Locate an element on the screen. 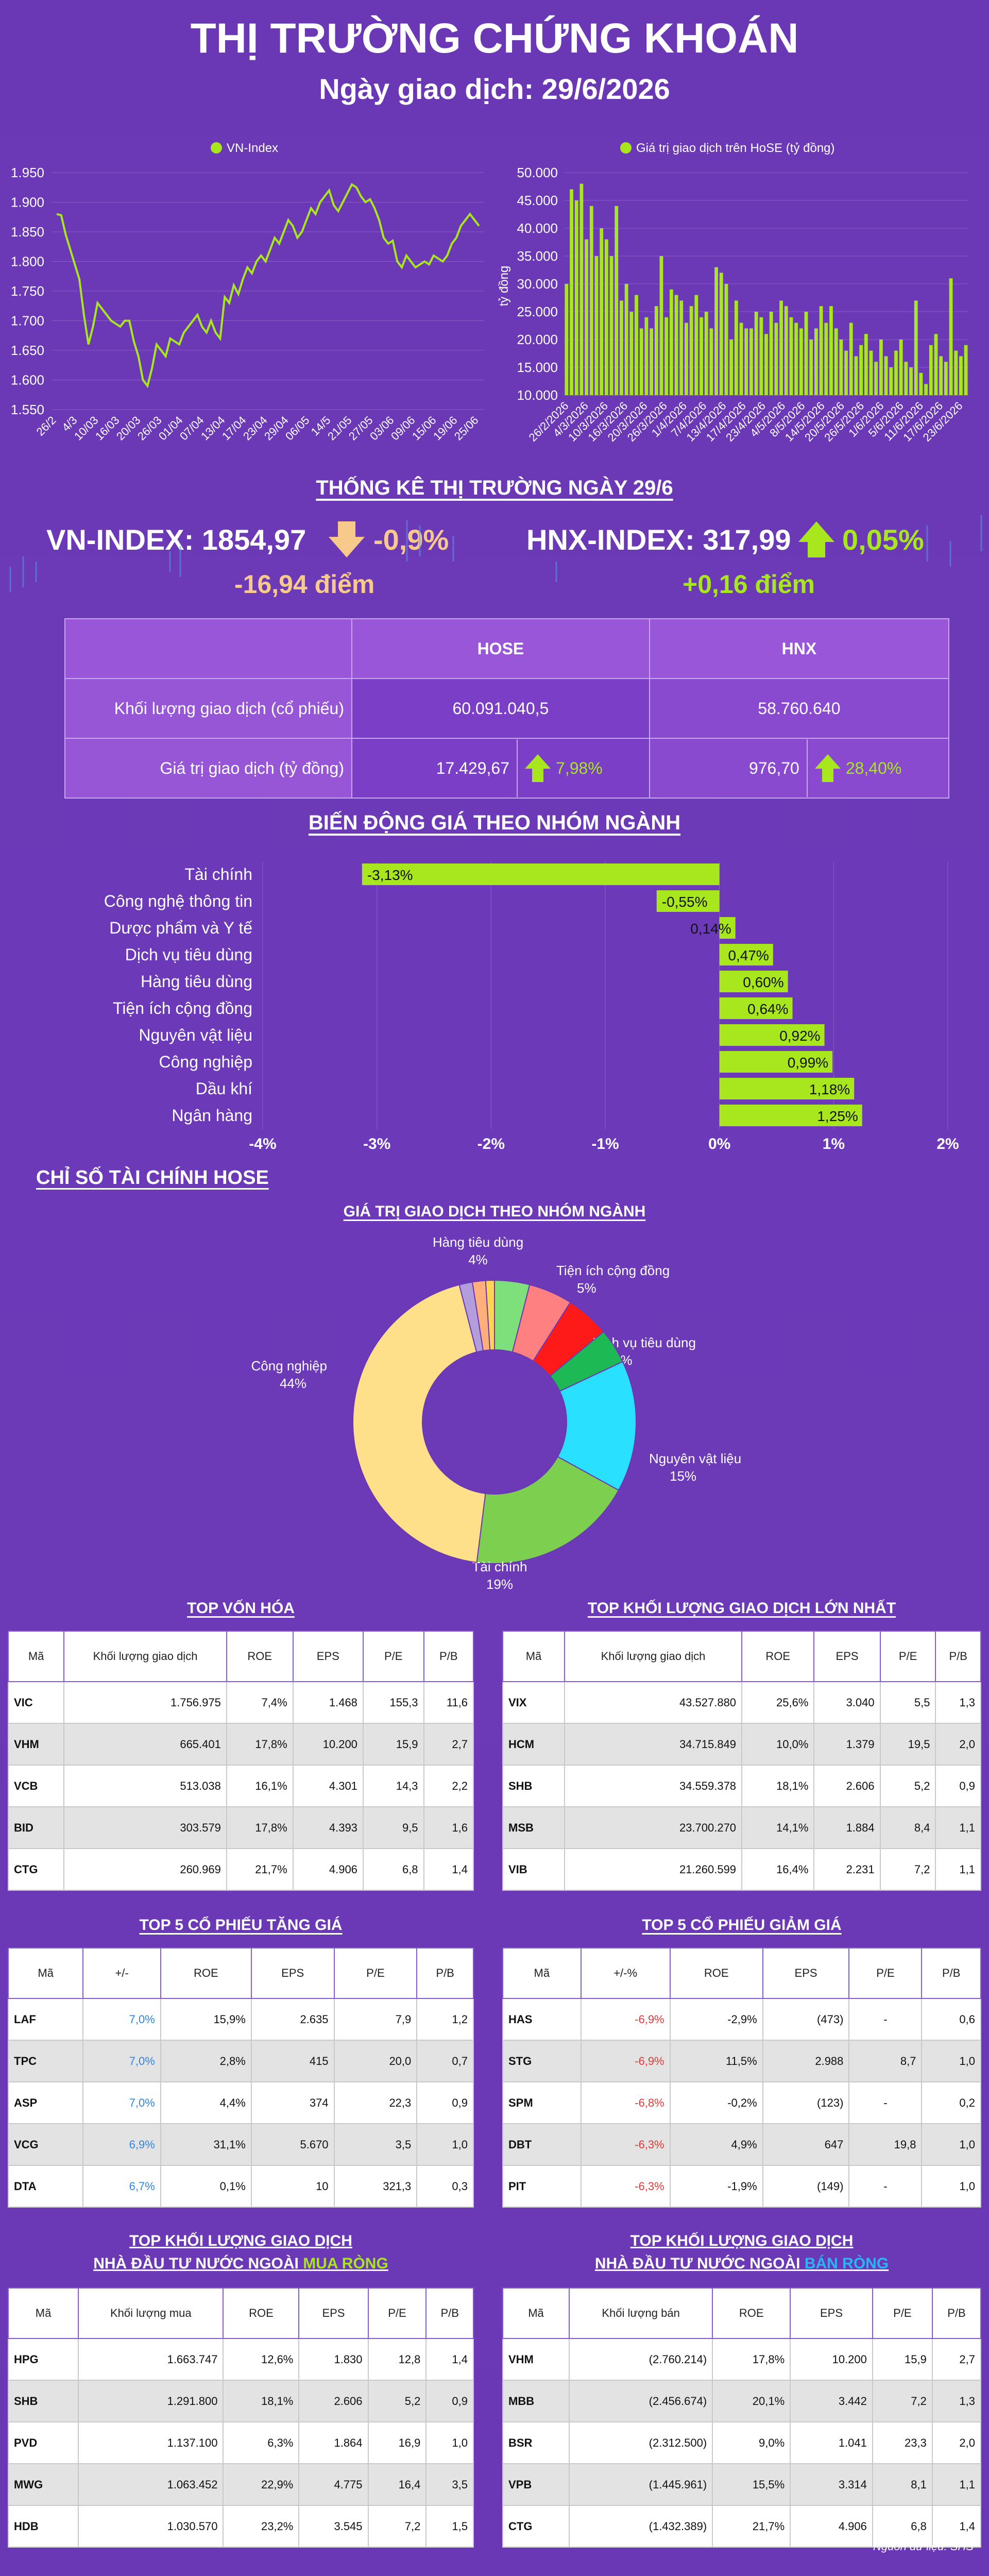 This screenshot has height=2576, width=989. y-tick-label: 30.000 is located at coordinates (537, 284).